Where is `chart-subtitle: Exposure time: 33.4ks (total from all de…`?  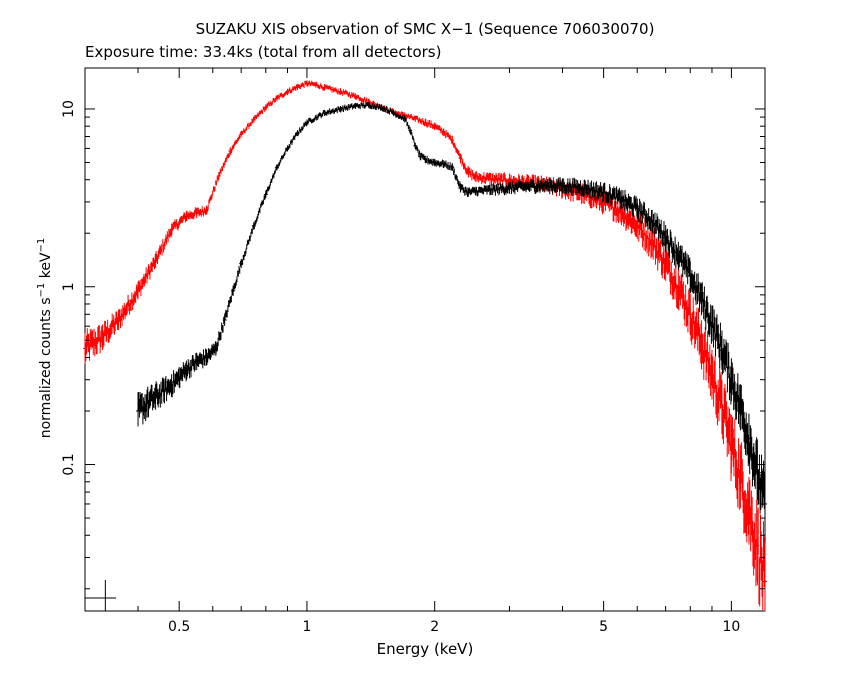 chart-subtitle: Exposure time: 33.4ks (total from all de… is located at coordinates (263, 52).